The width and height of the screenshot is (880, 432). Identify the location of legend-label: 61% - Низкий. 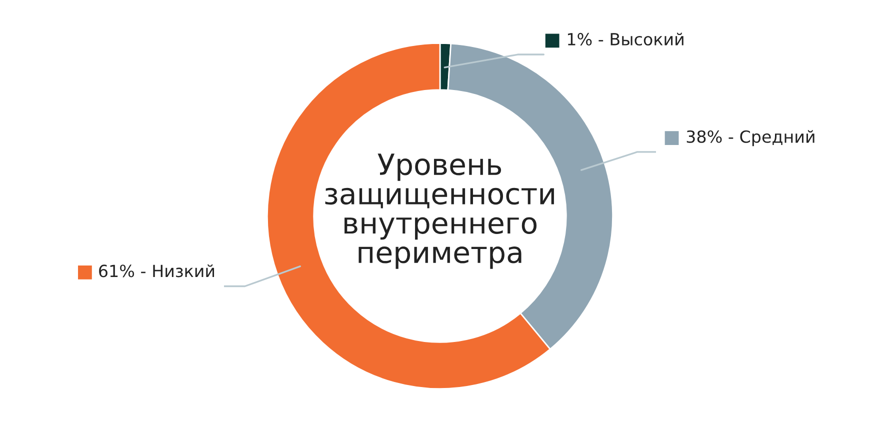
(156, 271).